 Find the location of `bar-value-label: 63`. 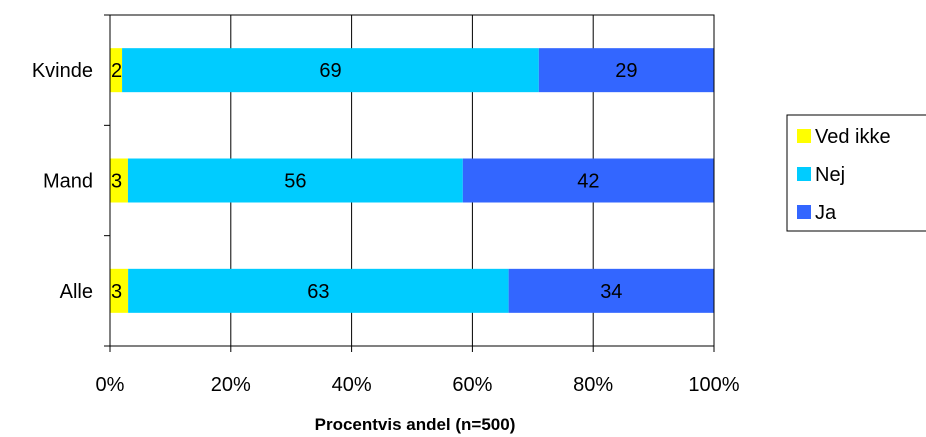

bar-value-label: 63 is located at coordinates (318, 292).